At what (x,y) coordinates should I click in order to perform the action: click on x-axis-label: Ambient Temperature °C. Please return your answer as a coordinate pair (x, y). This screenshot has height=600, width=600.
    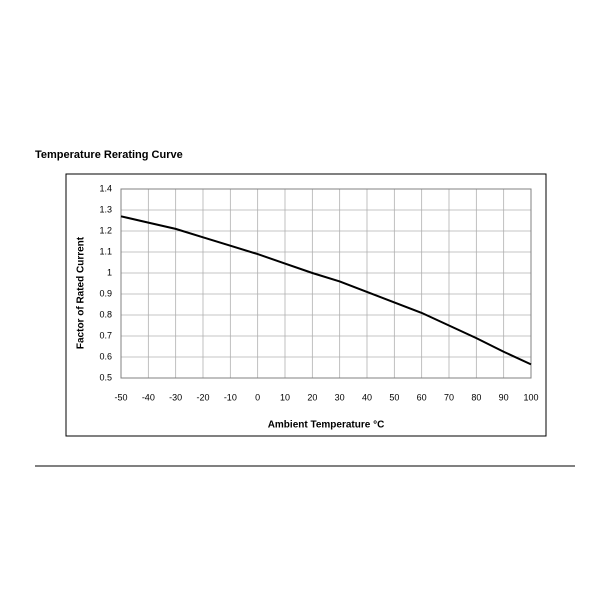
    Looking at the image, I should click on (326, 425).